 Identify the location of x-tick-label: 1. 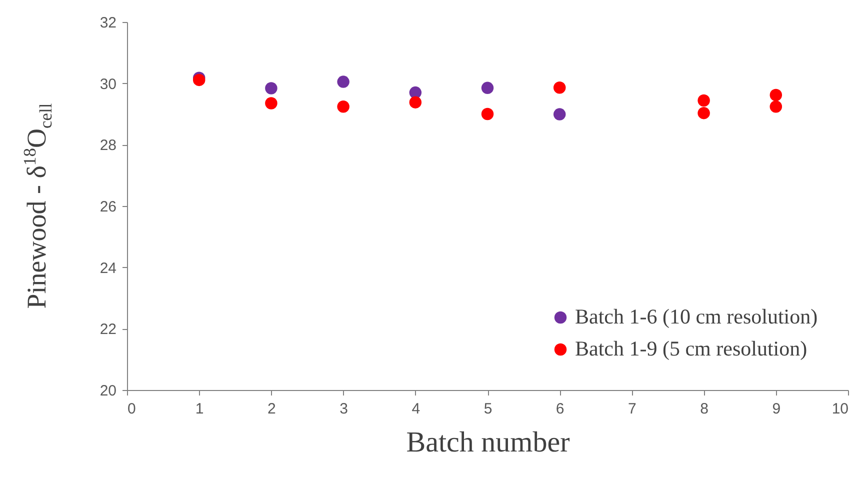
(199, 409).